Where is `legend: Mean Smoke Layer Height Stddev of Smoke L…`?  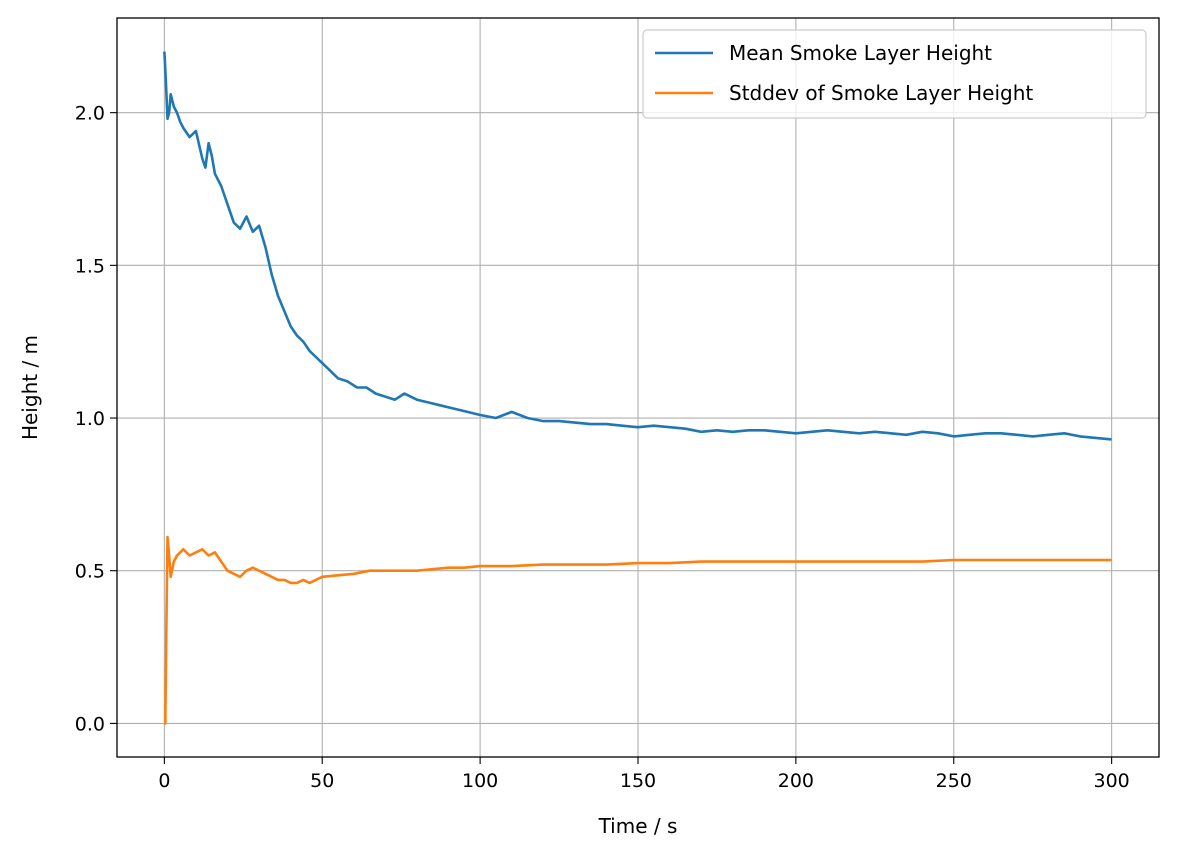 legend: Mean Smoke Layer Height Stddev of Smoke L… is located at coordinates (894, 74).